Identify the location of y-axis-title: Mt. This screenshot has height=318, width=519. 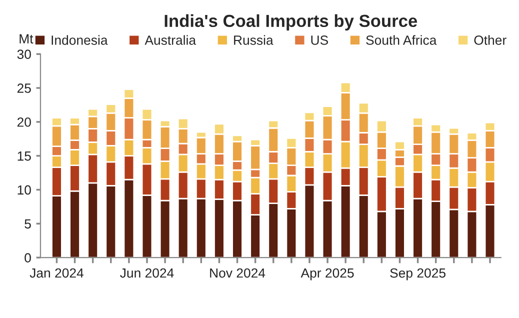
(27, 39).